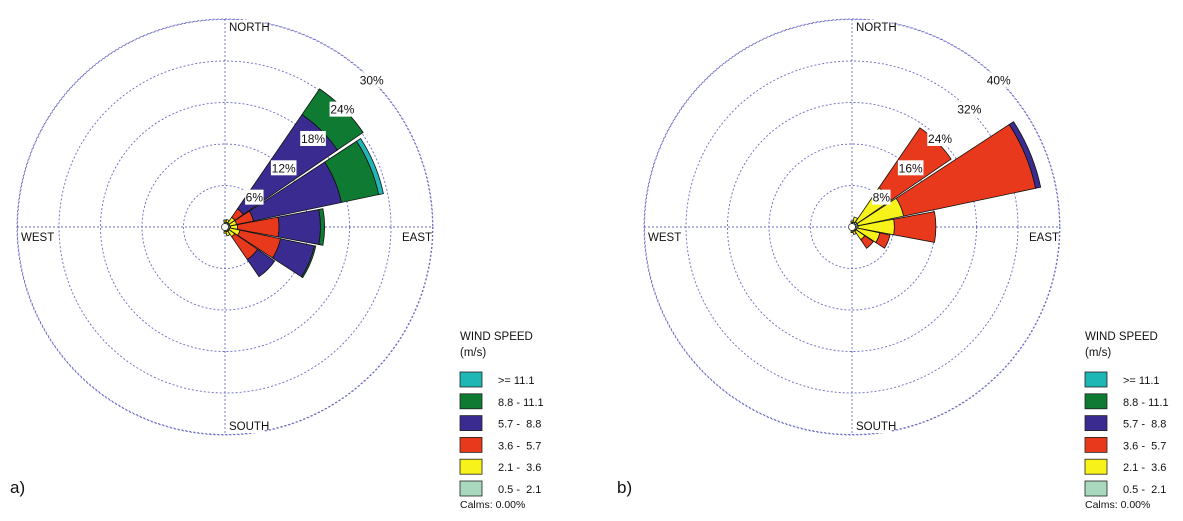  What do you see at coordinates (624, 487) in the screenshot?
I see `panel-label: b)` at bounding box center [624, 487].